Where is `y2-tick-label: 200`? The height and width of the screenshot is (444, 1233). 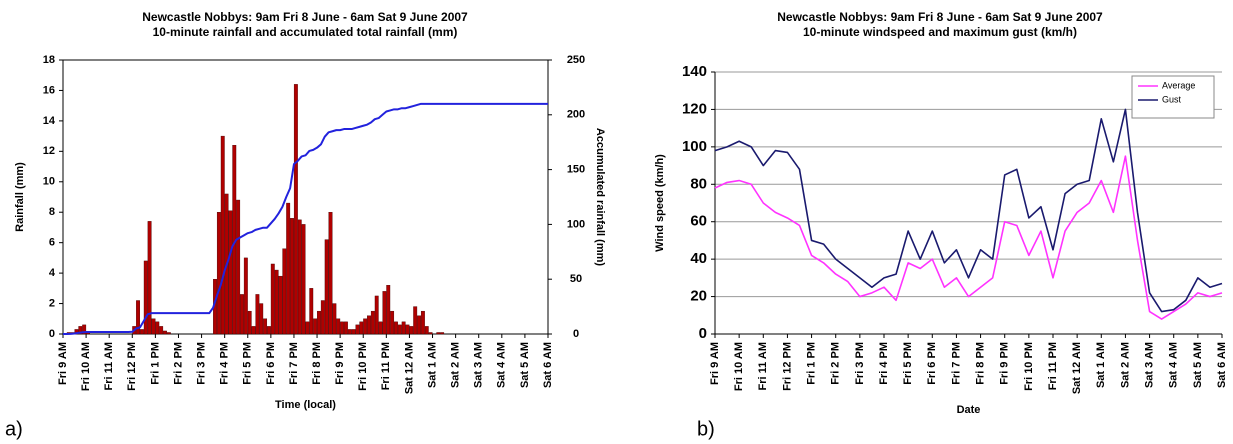
y2-tick-label: 200 is located at coordinates (576, 115).